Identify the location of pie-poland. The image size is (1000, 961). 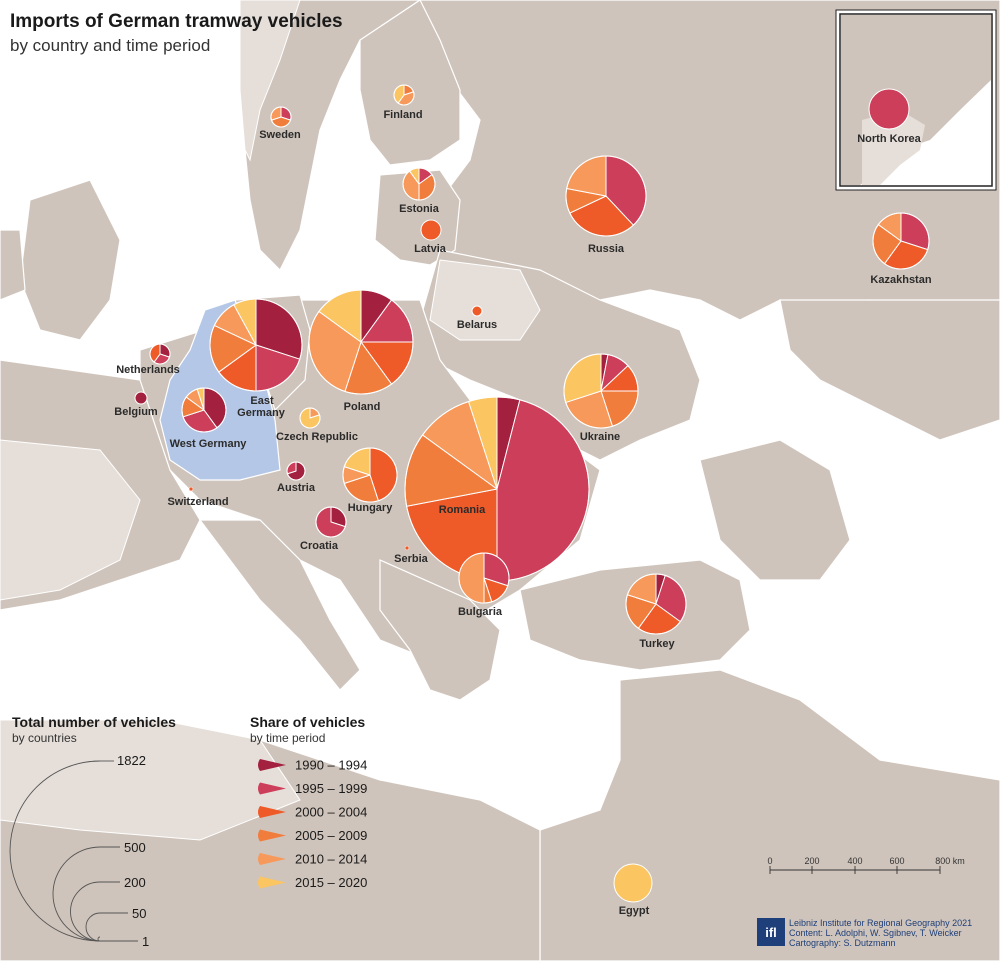
(361, 342).